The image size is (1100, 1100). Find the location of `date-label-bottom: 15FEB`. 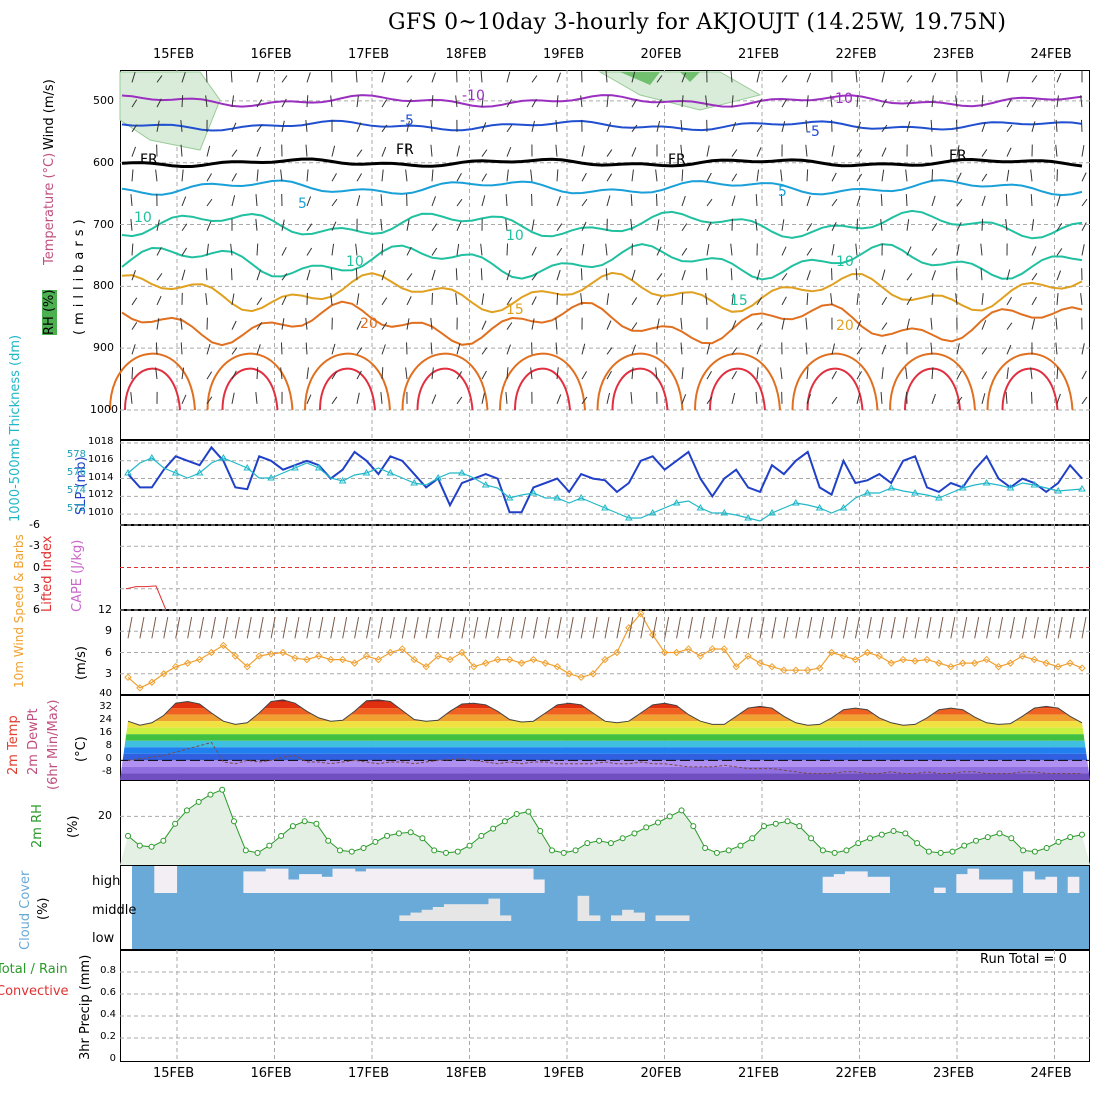

date-label-bottom: 15FEB is located at coordinates (174, 1073).